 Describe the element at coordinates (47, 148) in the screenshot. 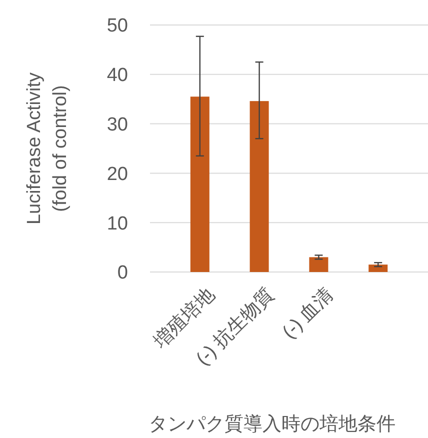

I see `y-axis-title: Luciferase Activity (fold of control)` at that location.